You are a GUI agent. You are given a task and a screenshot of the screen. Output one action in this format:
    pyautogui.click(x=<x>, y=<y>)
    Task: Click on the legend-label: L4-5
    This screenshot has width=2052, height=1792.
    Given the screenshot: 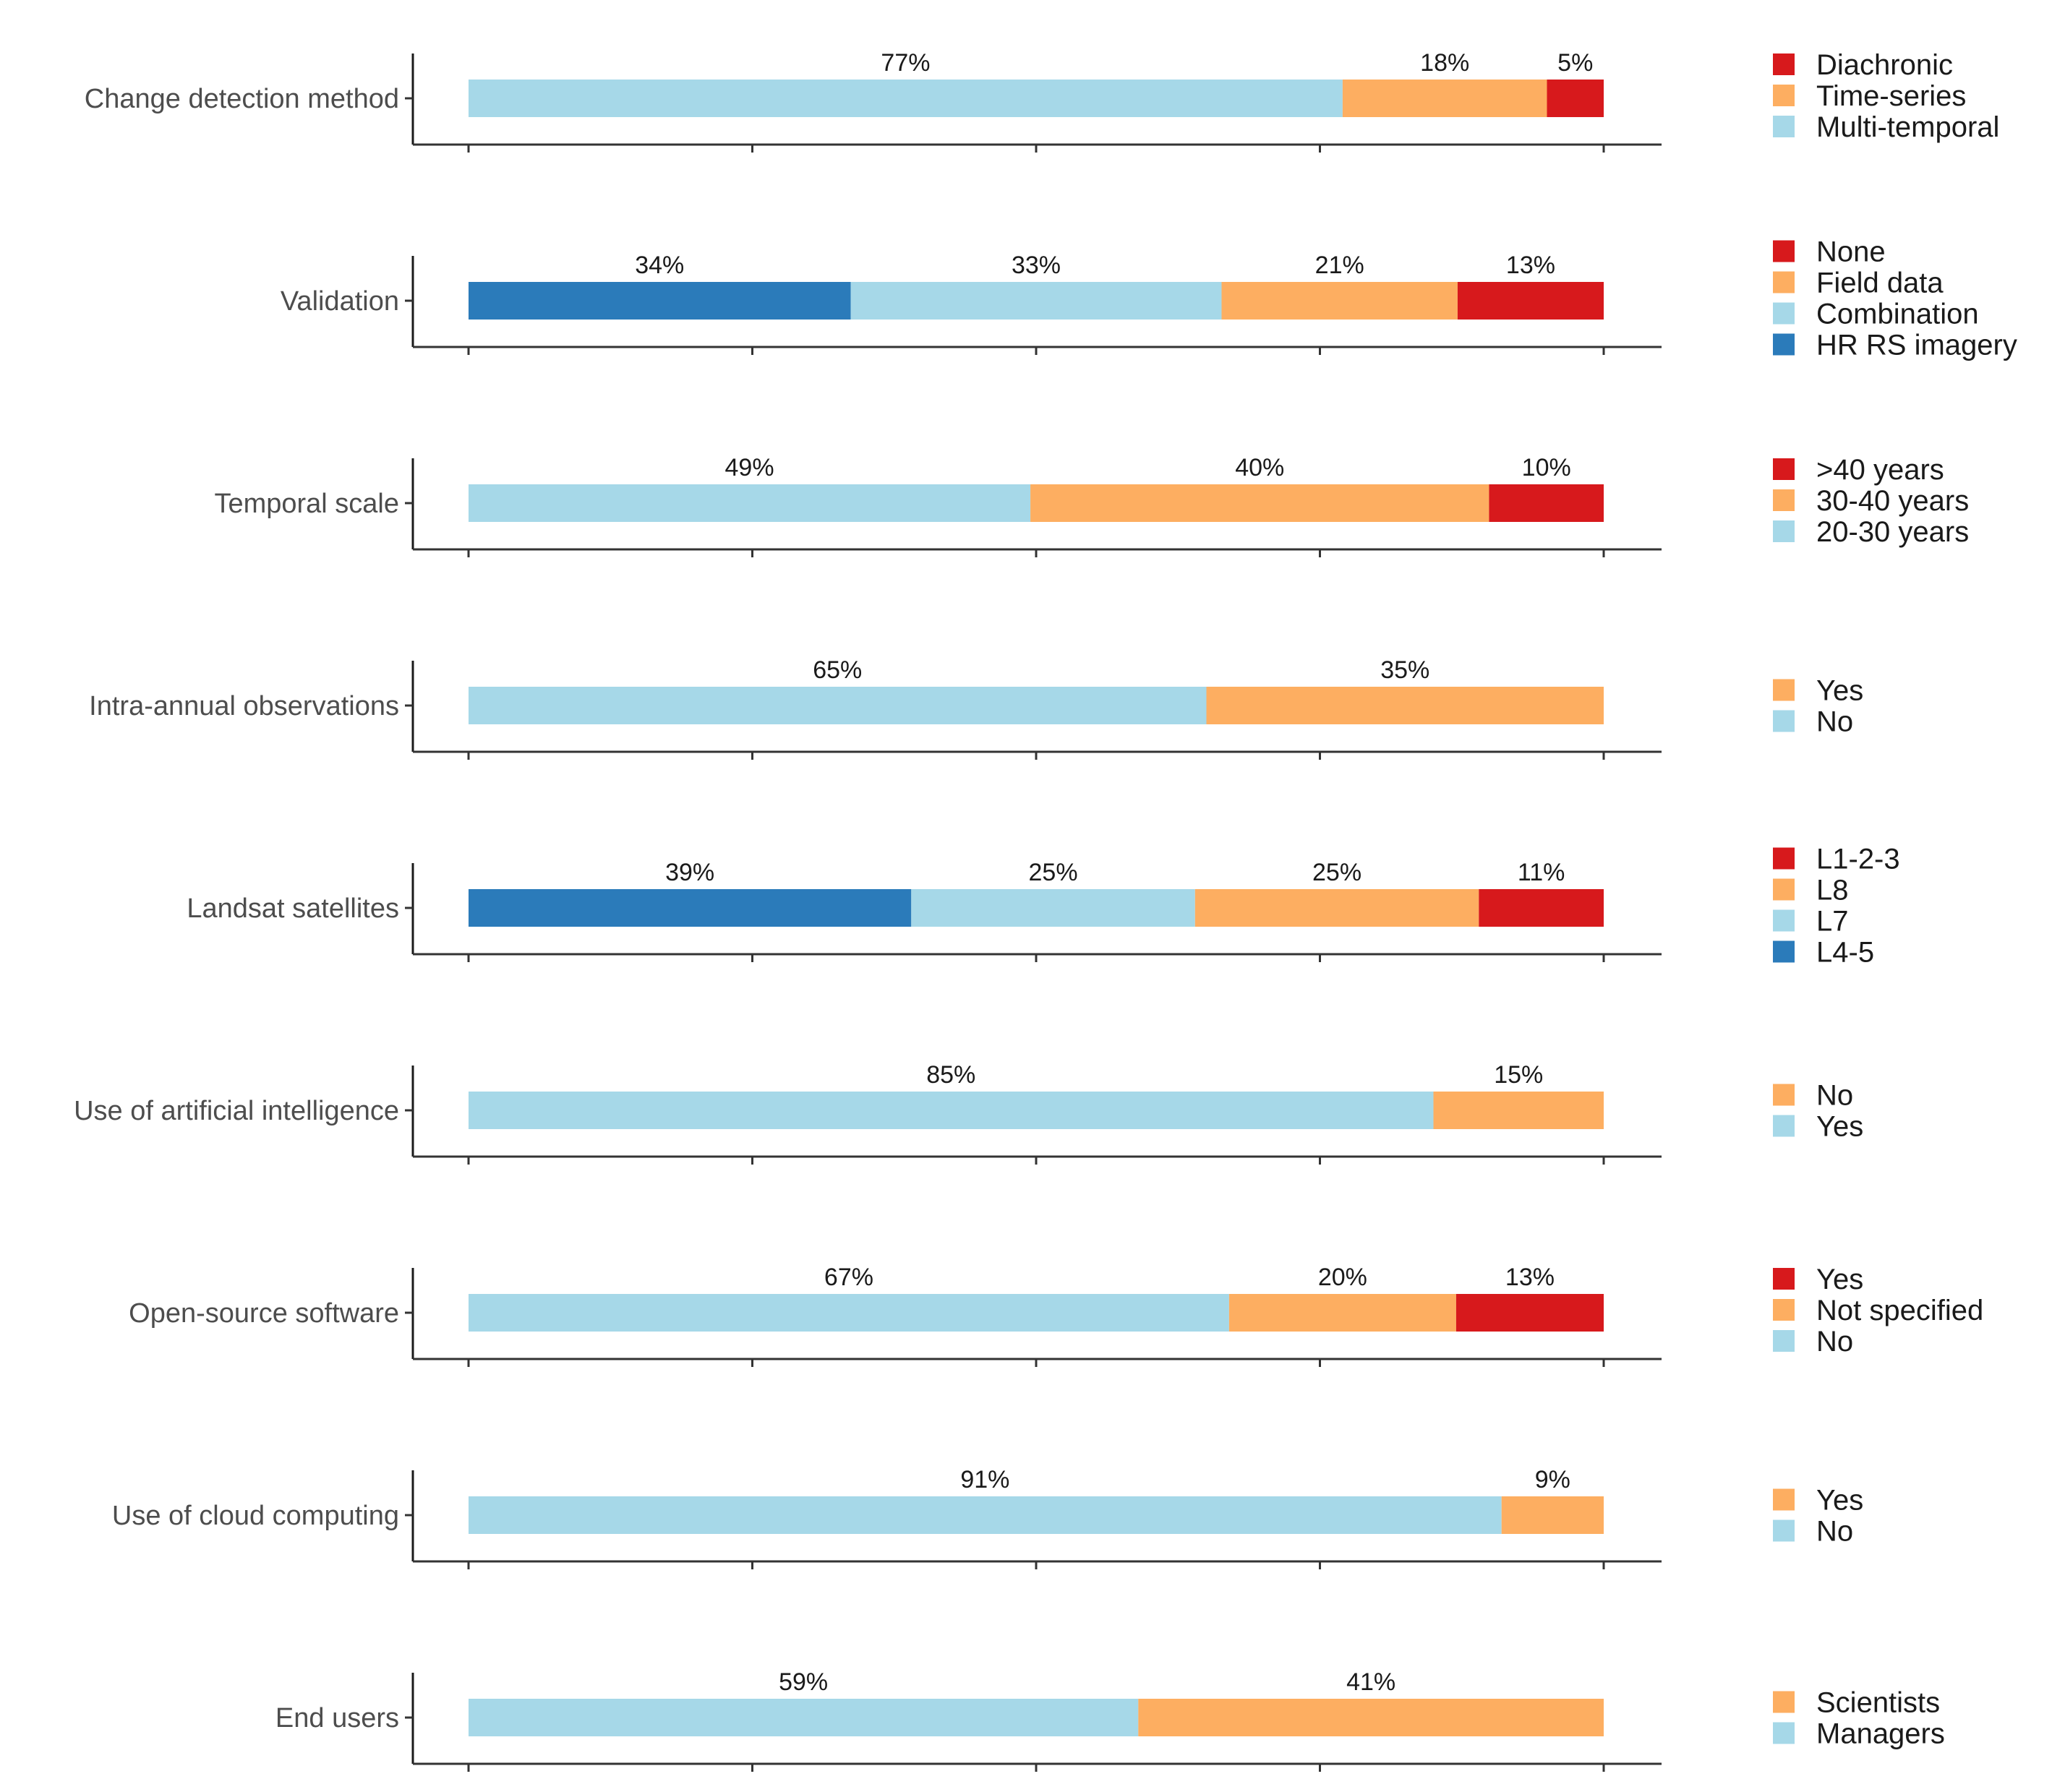 What is the action you would take?
    pyautogui.click(x=1845, y=953)
    